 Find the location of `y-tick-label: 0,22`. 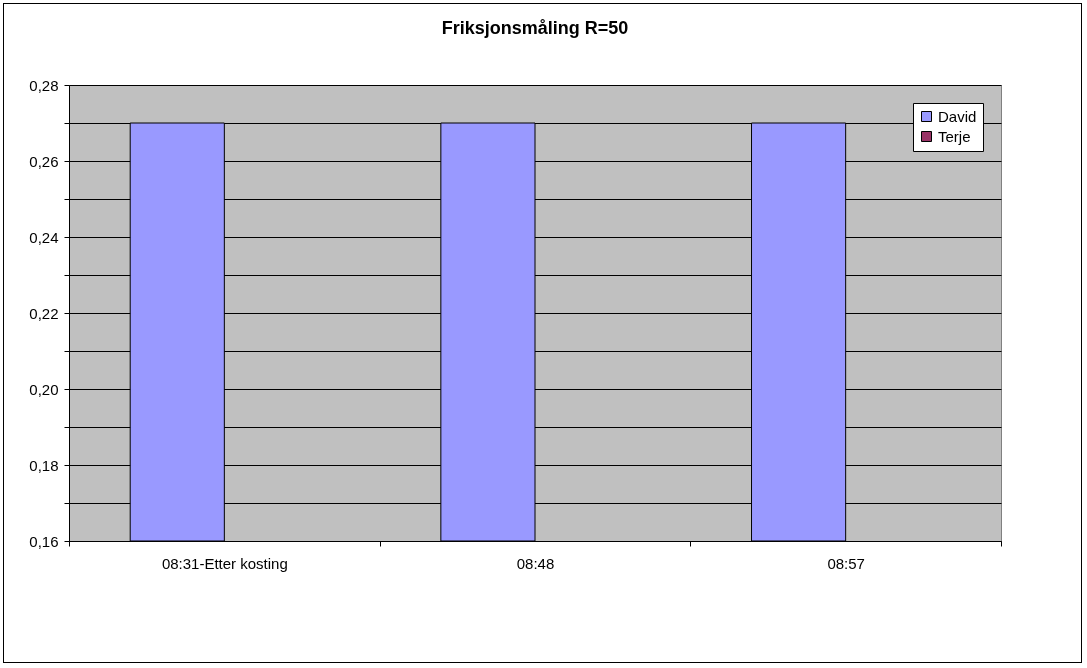

y-tick-label: 0,22 is located at coordinates (44, 313).